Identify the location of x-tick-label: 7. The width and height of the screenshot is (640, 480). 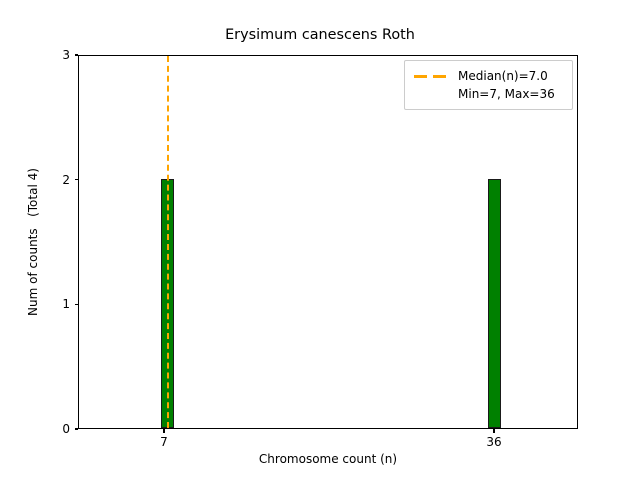
(164, 442).